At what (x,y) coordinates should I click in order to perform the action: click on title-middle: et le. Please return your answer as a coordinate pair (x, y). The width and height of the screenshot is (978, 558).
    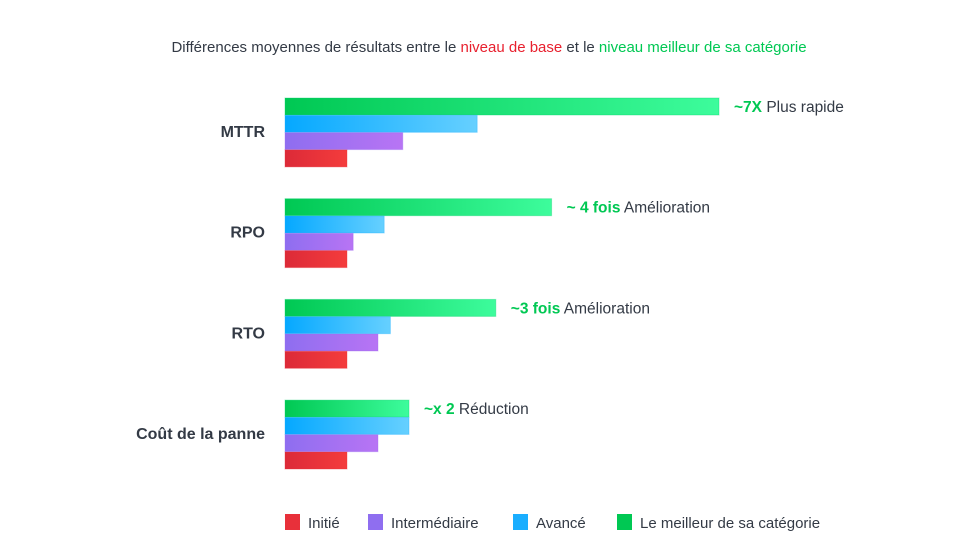
    Looking at the image, I should click on (580, 47).